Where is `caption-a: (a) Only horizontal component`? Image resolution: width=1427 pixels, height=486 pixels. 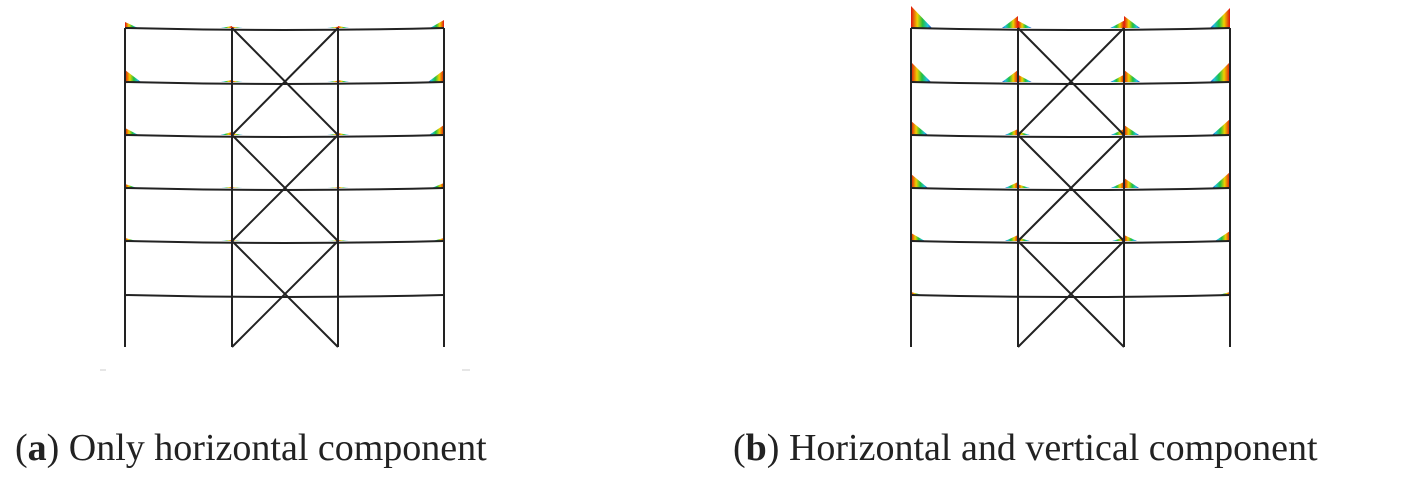
caption-a: (a) Only horizontal component is located at coordinates (251, 448).